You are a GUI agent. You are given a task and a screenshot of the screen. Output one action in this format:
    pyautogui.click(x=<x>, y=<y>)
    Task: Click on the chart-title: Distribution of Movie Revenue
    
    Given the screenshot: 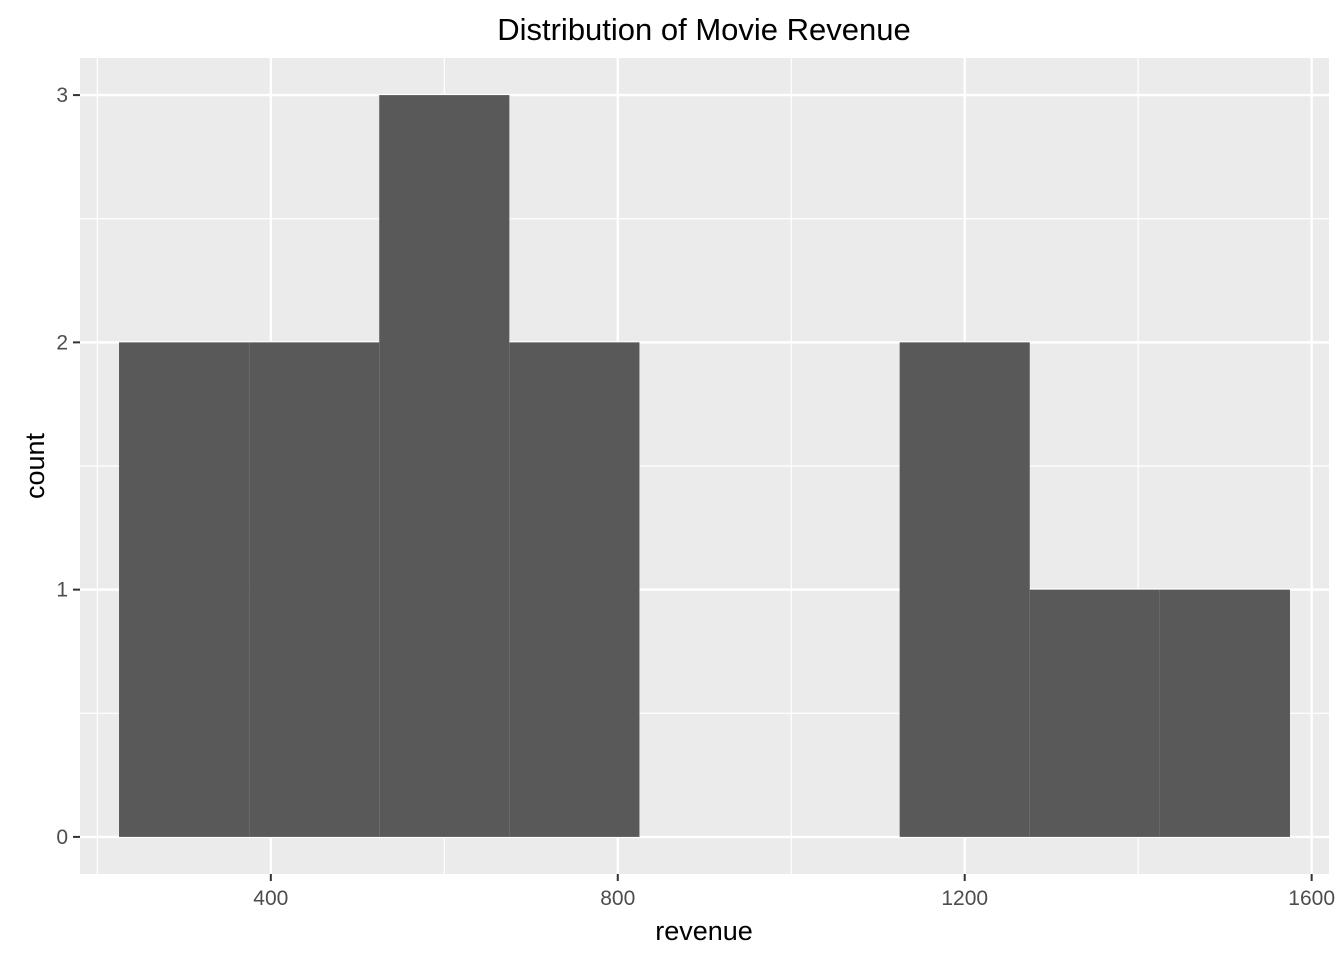 What is the action you would take?
    pyautogui.click(x=704, y=29)
    